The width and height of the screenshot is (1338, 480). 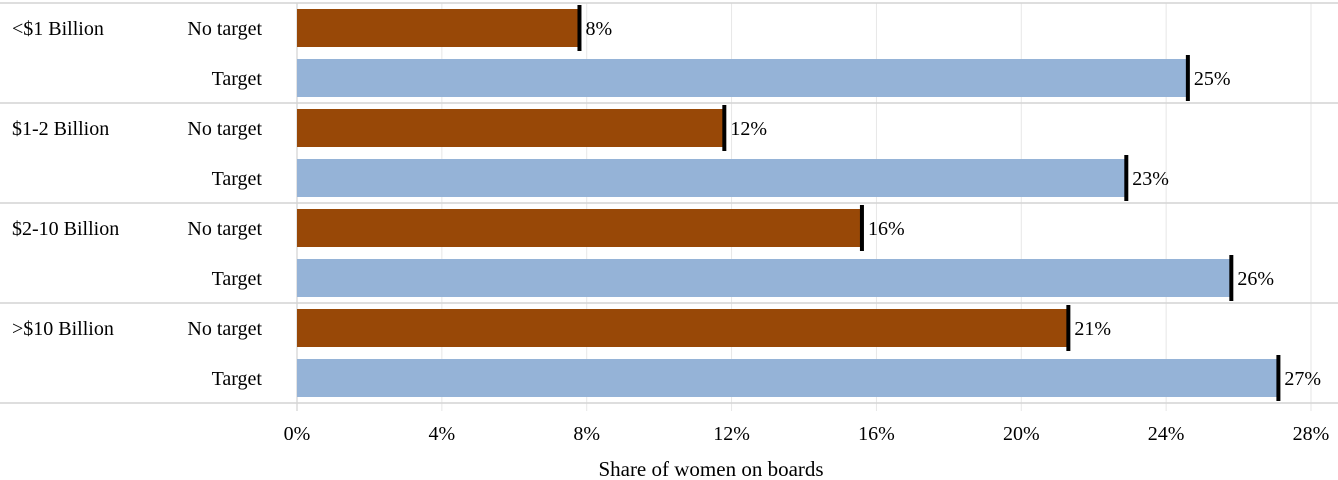 I want to click on category-label: <$1 Billion, so click(x=58, y=29).